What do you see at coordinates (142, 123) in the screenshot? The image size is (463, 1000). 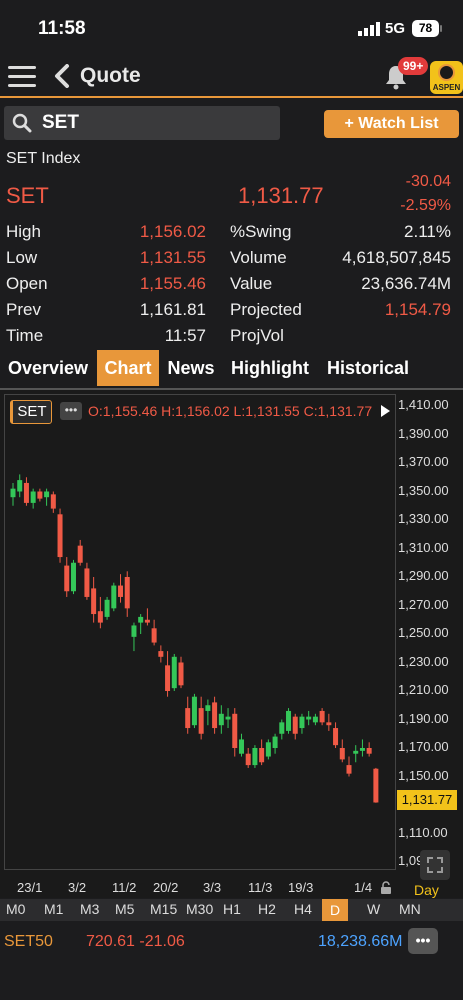 I see `search-input: SET` at bounding box center [142, 123].